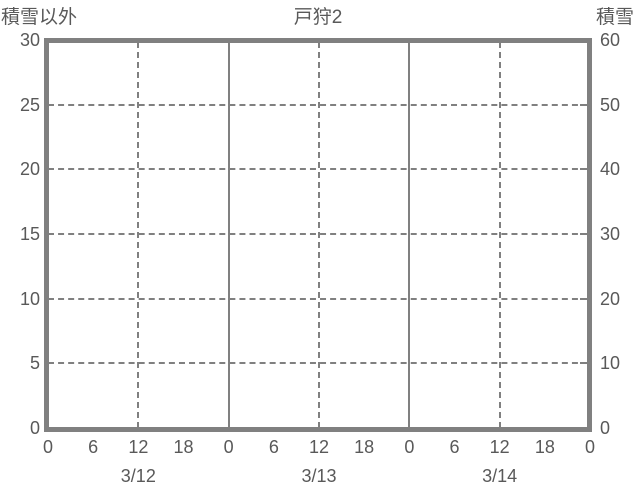  What do you see at coordinates (318, 40) in the screenshot?
I see `plot-border-top` at bounding box center [318, 40].